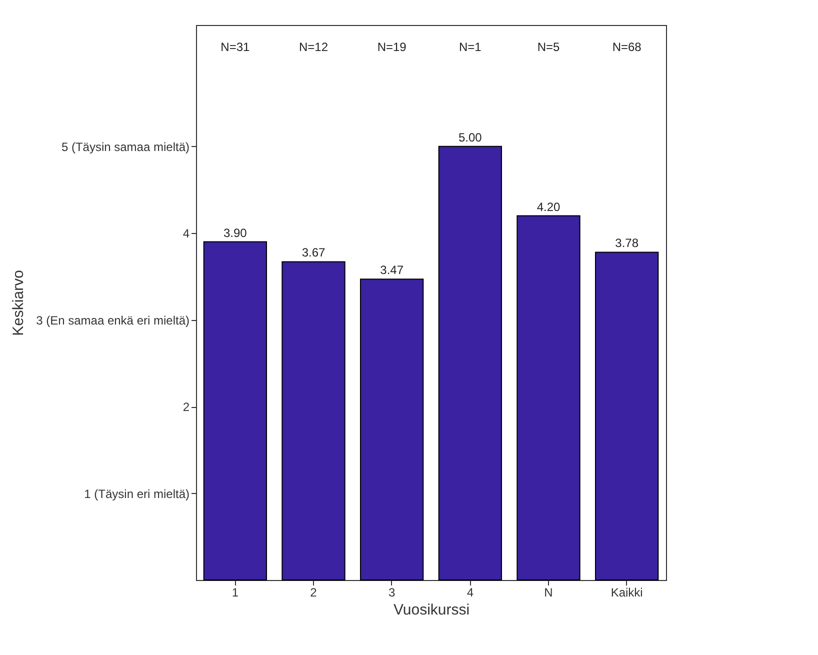  What do you see at coordinates (548, 47) in the screenshot?
I see `annotation: N=5` at bounding box center [548, 47].